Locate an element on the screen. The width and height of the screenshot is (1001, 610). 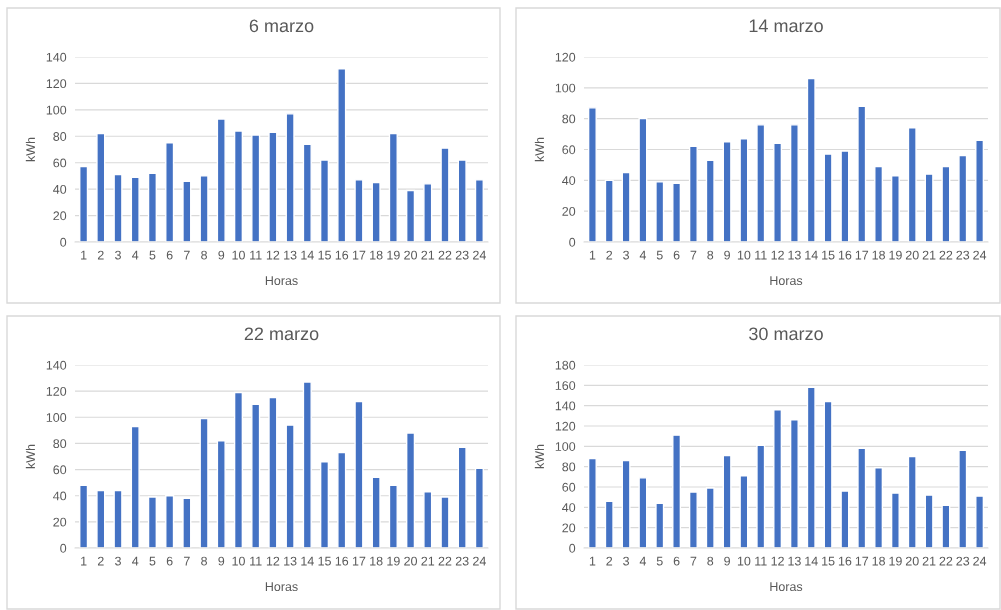
y-tick-label: 120 is located at coordinates (56, 84).